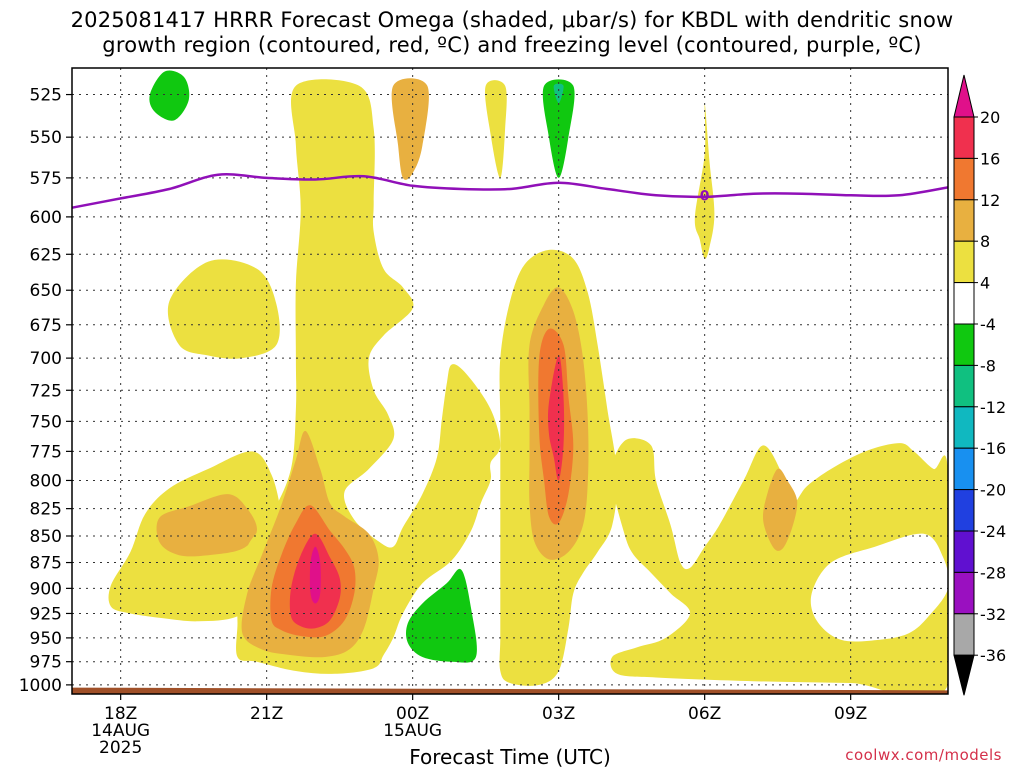  Describe the element at coordinates (40, 686) in the screenshot. I see `y-tick-label: 1000` at that location.